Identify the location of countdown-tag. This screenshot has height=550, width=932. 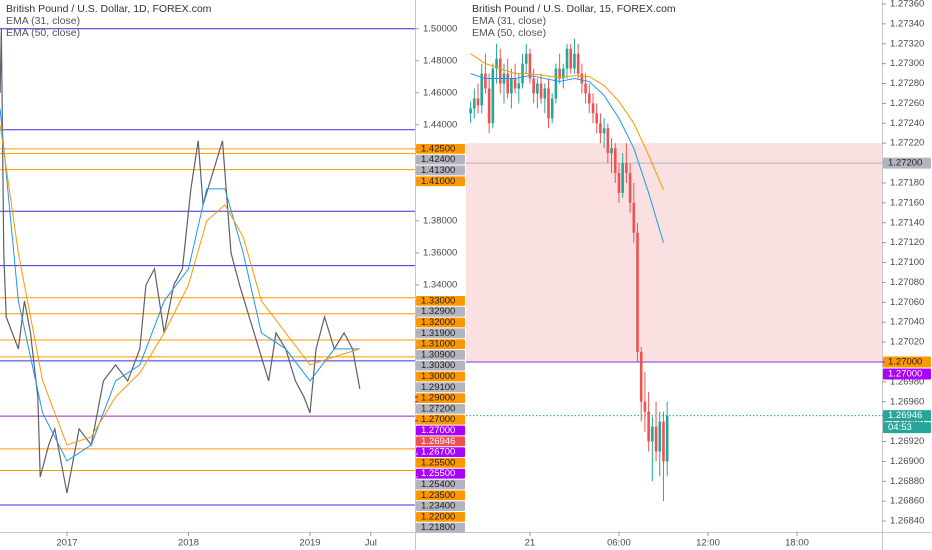
(907, 428).